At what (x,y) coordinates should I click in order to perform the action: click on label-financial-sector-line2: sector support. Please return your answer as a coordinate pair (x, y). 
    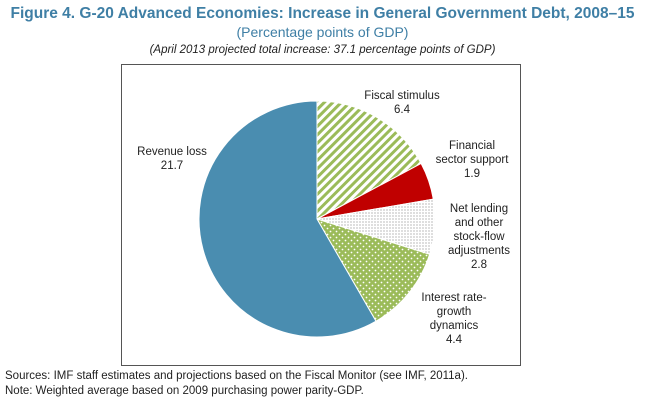
    Looking at the image, I should click on (472, 160).